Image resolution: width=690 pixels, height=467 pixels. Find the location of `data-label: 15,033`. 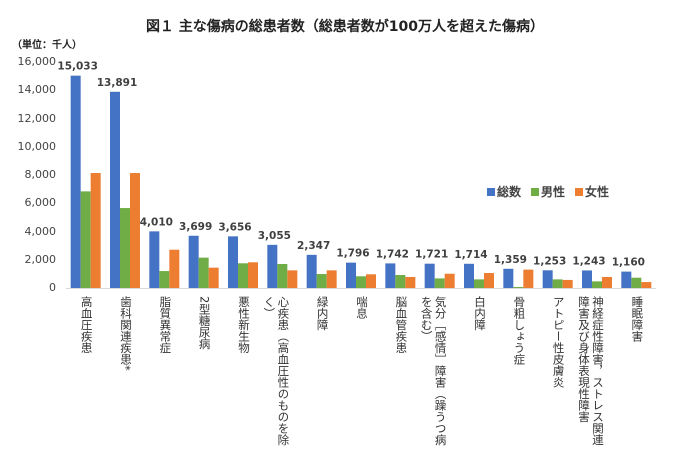

data-label: 15,033 is located at coordinates (77, 67).